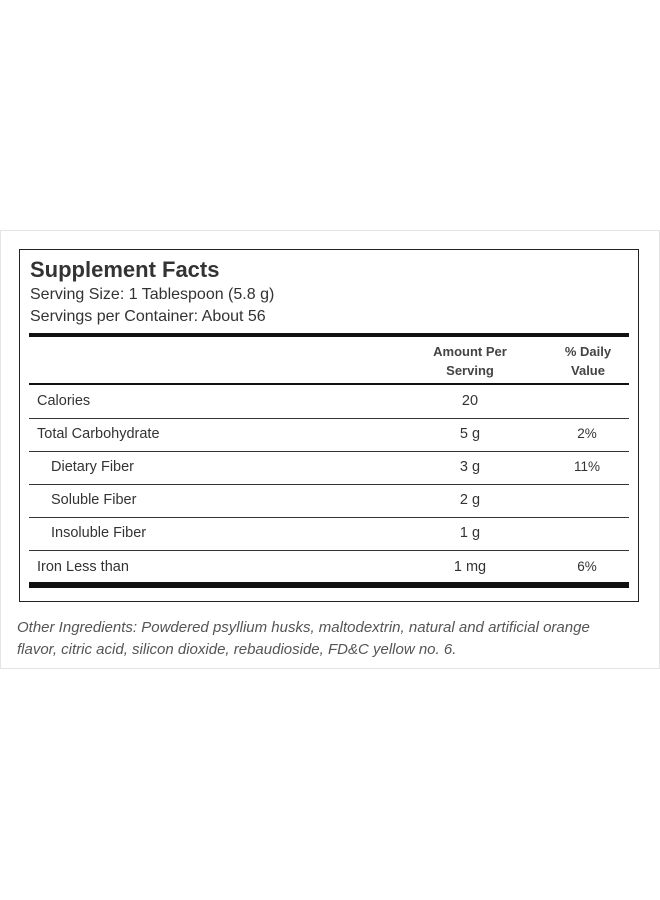 This screenshot has width=660, height=900. What do you see at coordinates (470, 467) in the screenshot?
I see `amount: 3 g` at bounding box center [470, 467].